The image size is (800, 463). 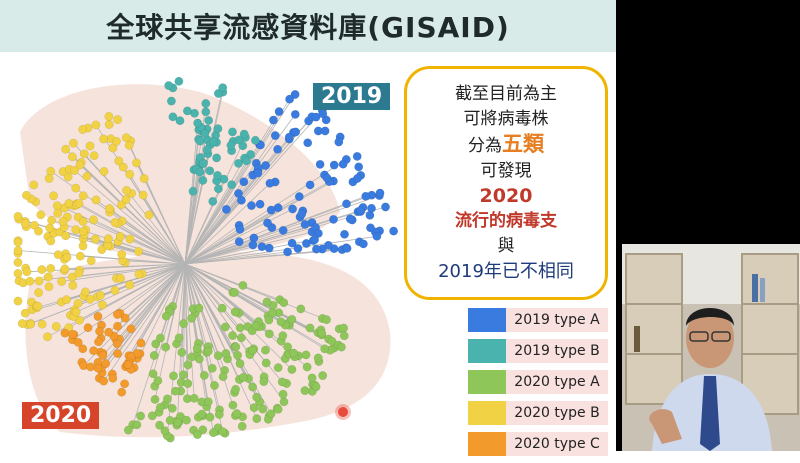 I want to click on legend-item: 2020 type A, so click(x=538, y=382).